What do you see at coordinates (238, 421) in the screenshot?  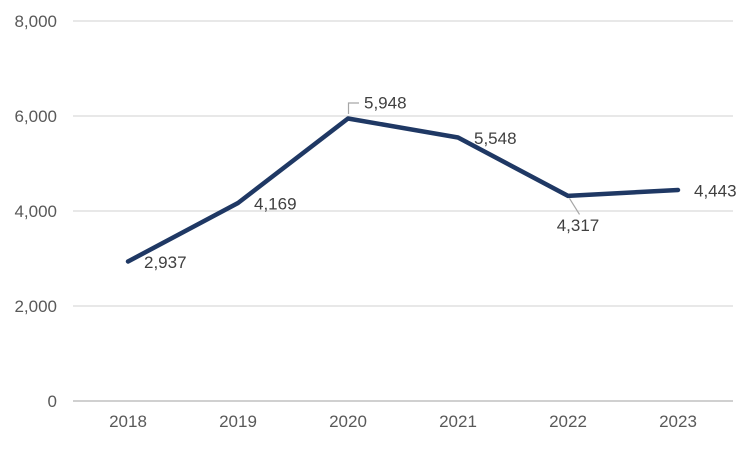 I see `x-axis-tick-label: 2019` at bounding box center [238, 421].